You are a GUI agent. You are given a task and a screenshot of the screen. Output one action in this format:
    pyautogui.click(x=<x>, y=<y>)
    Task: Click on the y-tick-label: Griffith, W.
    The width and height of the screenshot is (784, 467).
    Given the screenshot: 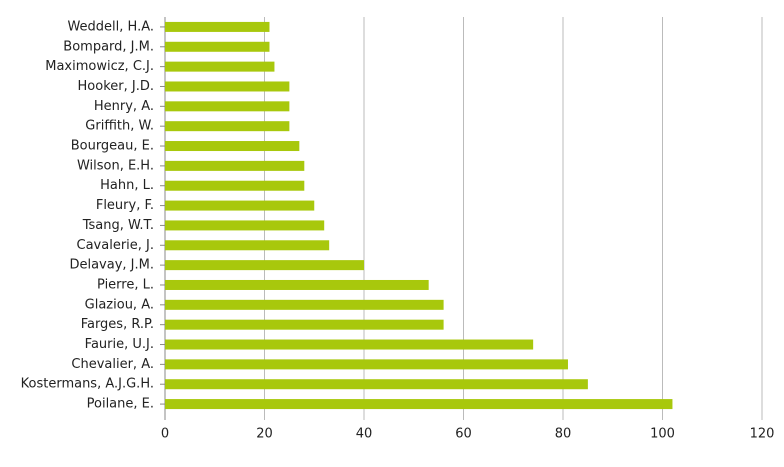 What is the action you would take?
    pyautogui.click(x=119, y=126)
    